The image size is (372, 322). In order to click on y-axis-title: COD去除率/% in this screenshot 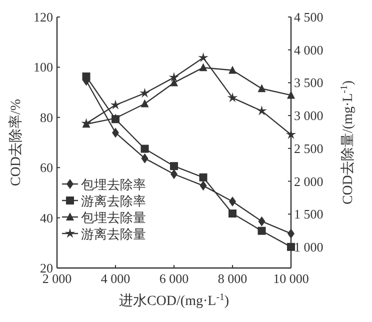, I will do `click(16, 142)`.